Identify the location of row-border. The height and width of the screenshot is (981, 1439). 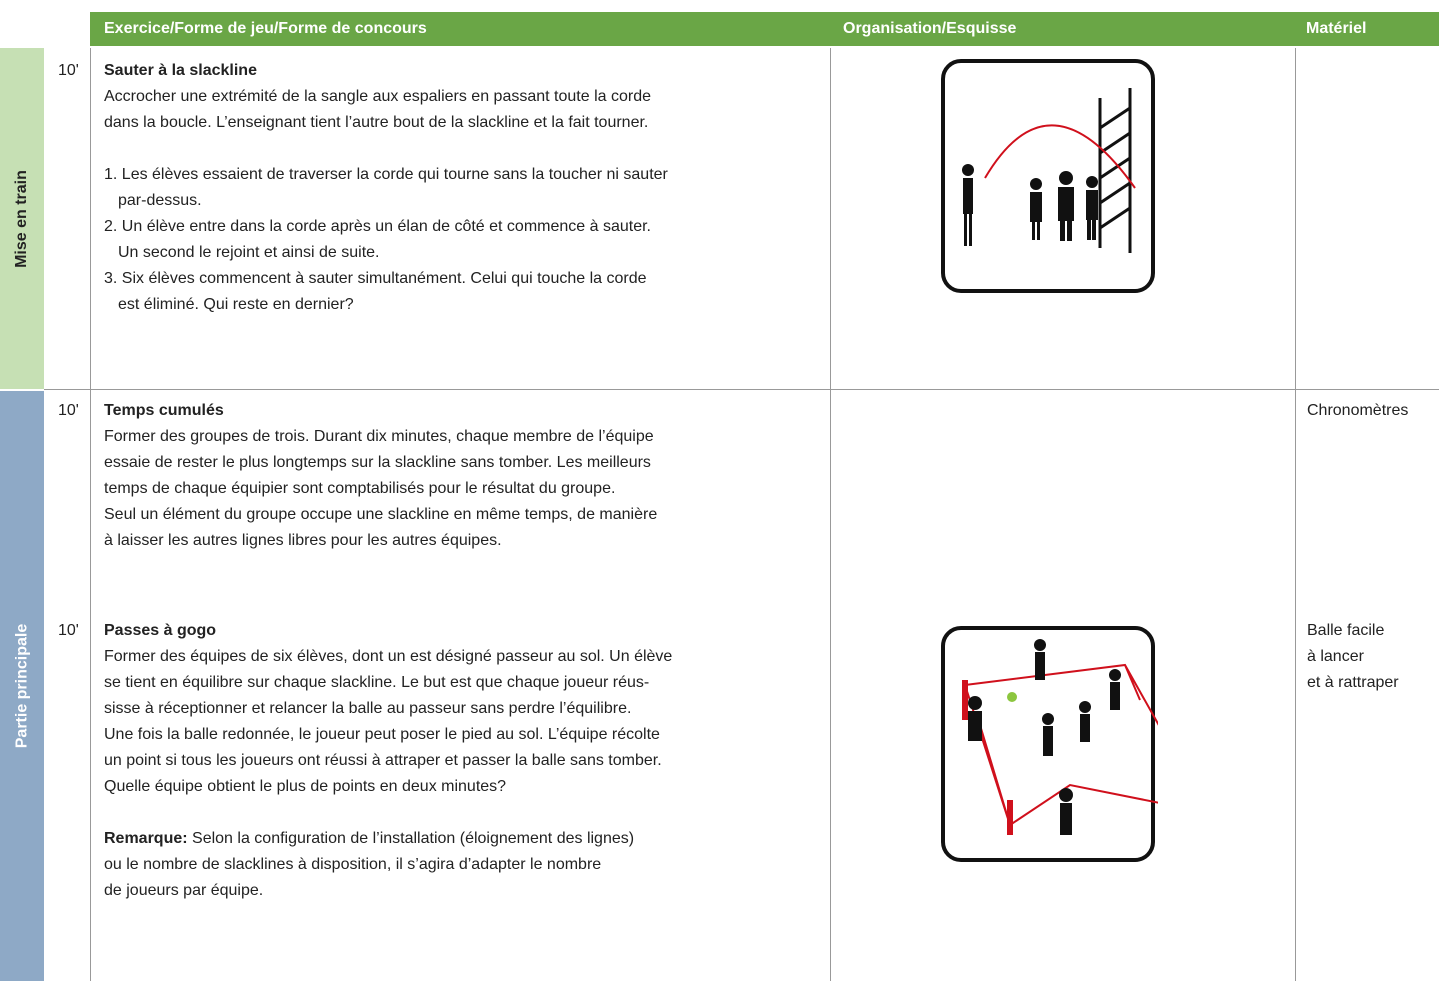
(741, 389).